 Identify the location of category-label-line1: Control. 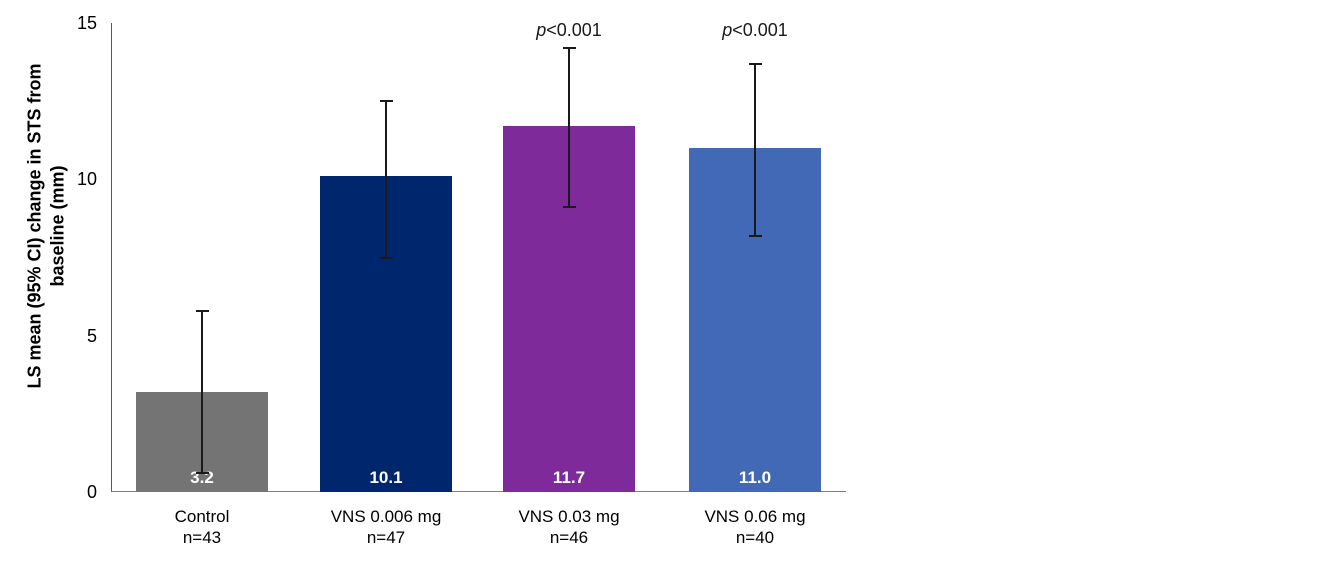
(202, 516).